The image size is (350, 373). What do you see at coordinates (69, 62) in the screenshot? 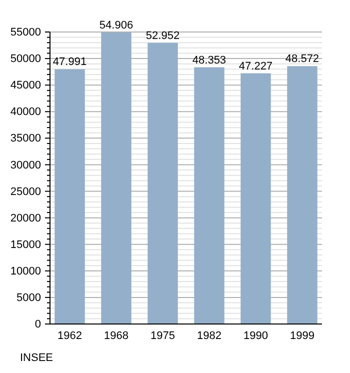
I see `data-label: 47.991` at bounding box center [69, 62].